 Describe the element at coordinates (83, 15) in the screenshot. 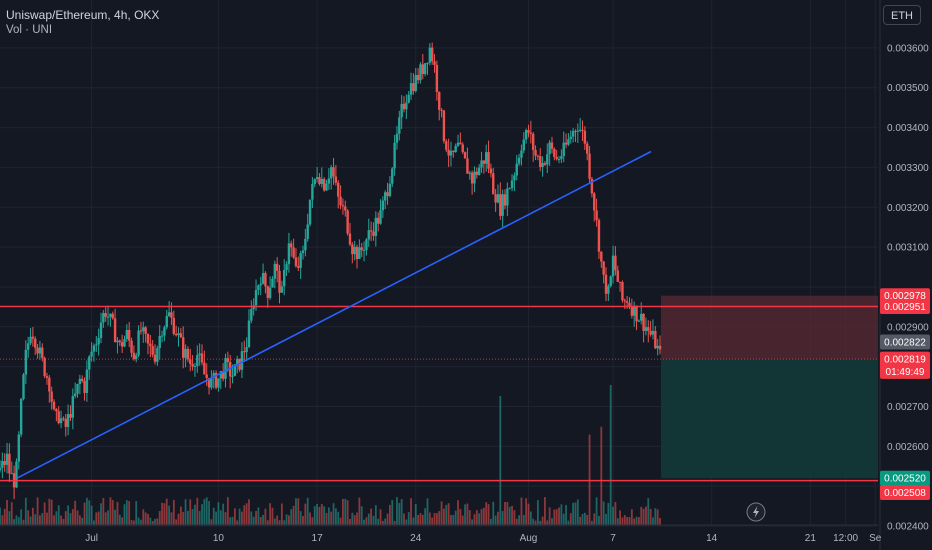

I see `symbol-title: Uniswap/Ethereum, 4h, OKX` at that location.